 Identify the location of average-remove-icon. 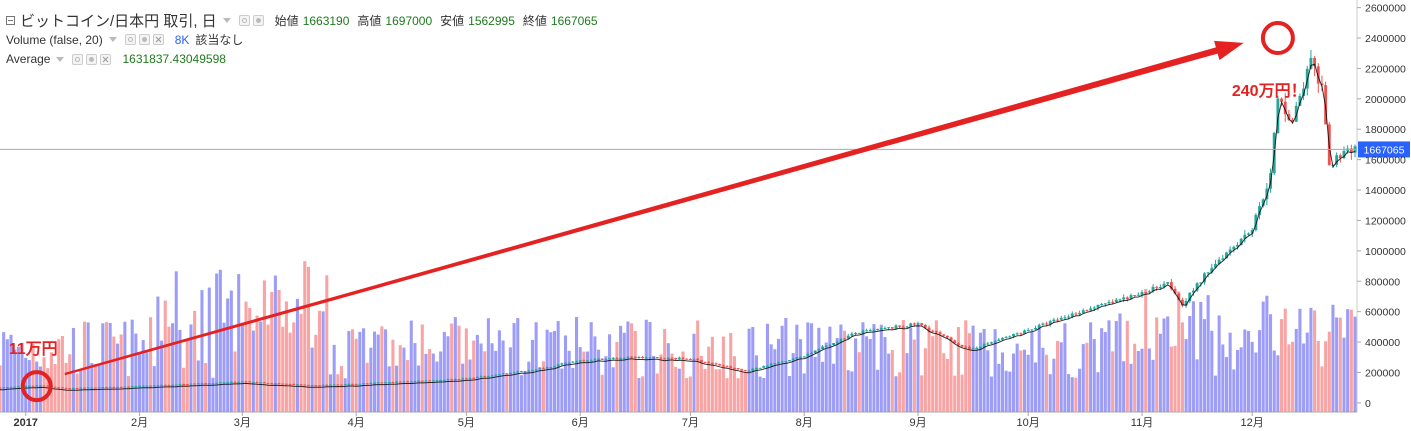
(106, 59).